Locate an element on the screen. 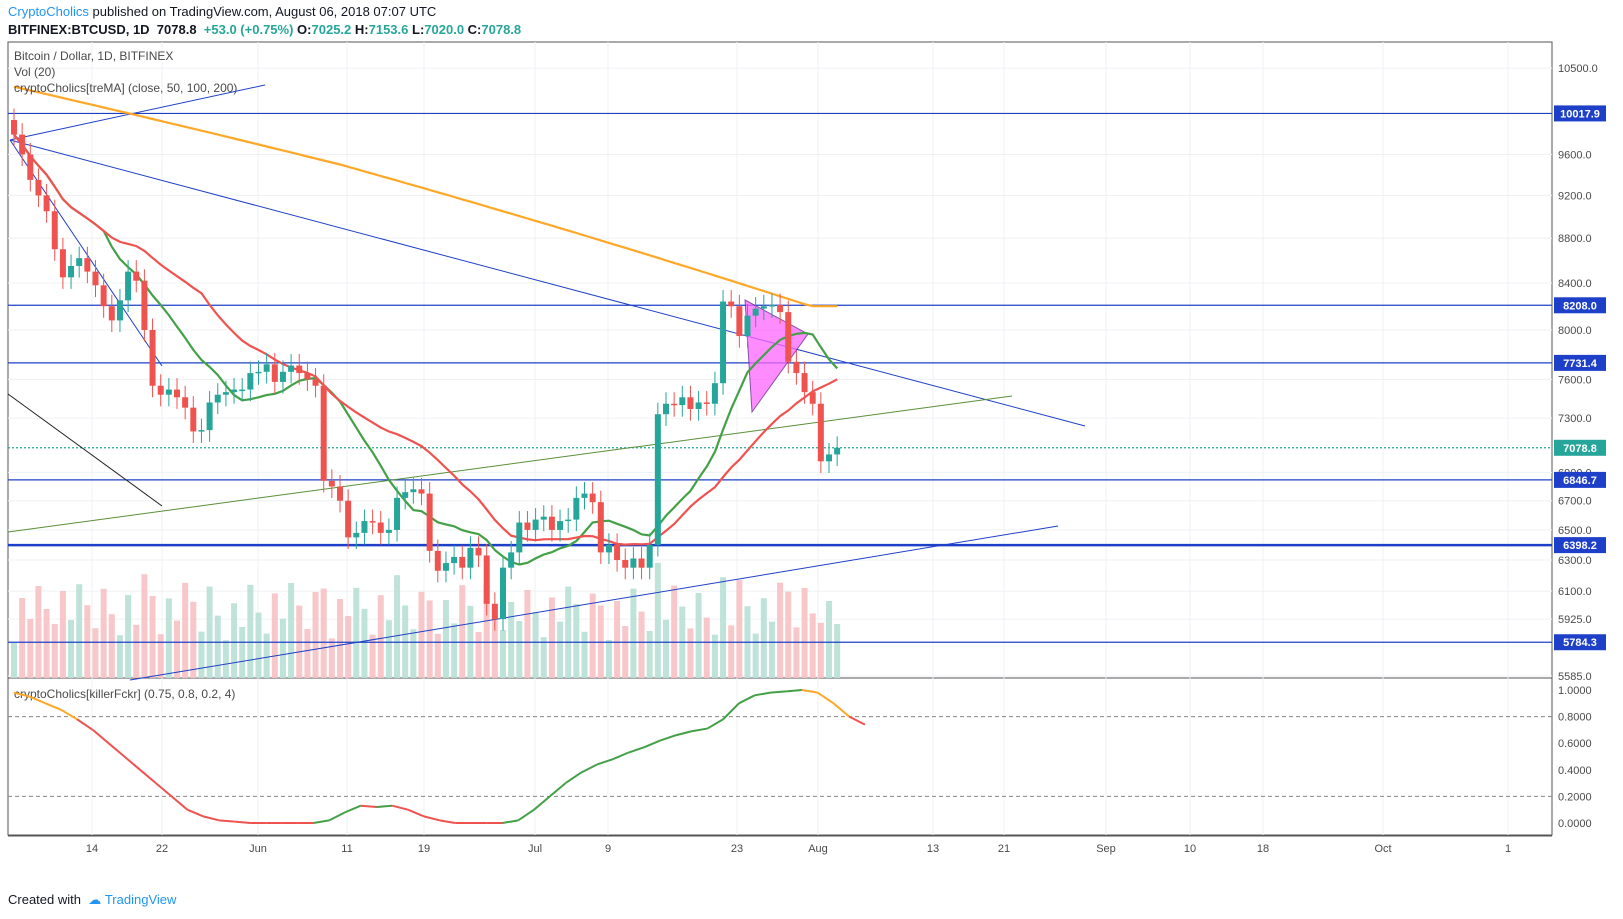  y-tick-label: 9200.0 is located at coordinates (1575, 196).